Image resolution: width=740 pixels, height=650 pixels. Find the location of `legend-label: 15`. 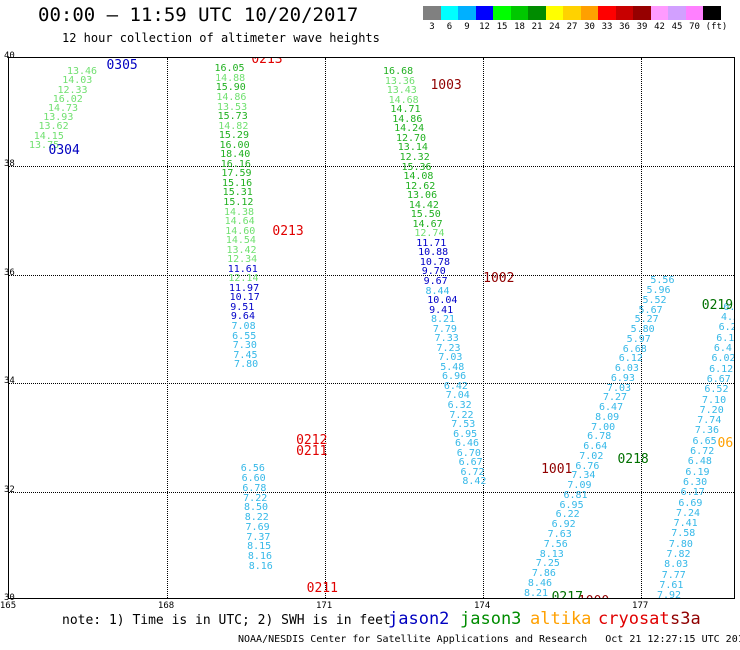

legend-label: 15 is located at coordinates (502, 27).